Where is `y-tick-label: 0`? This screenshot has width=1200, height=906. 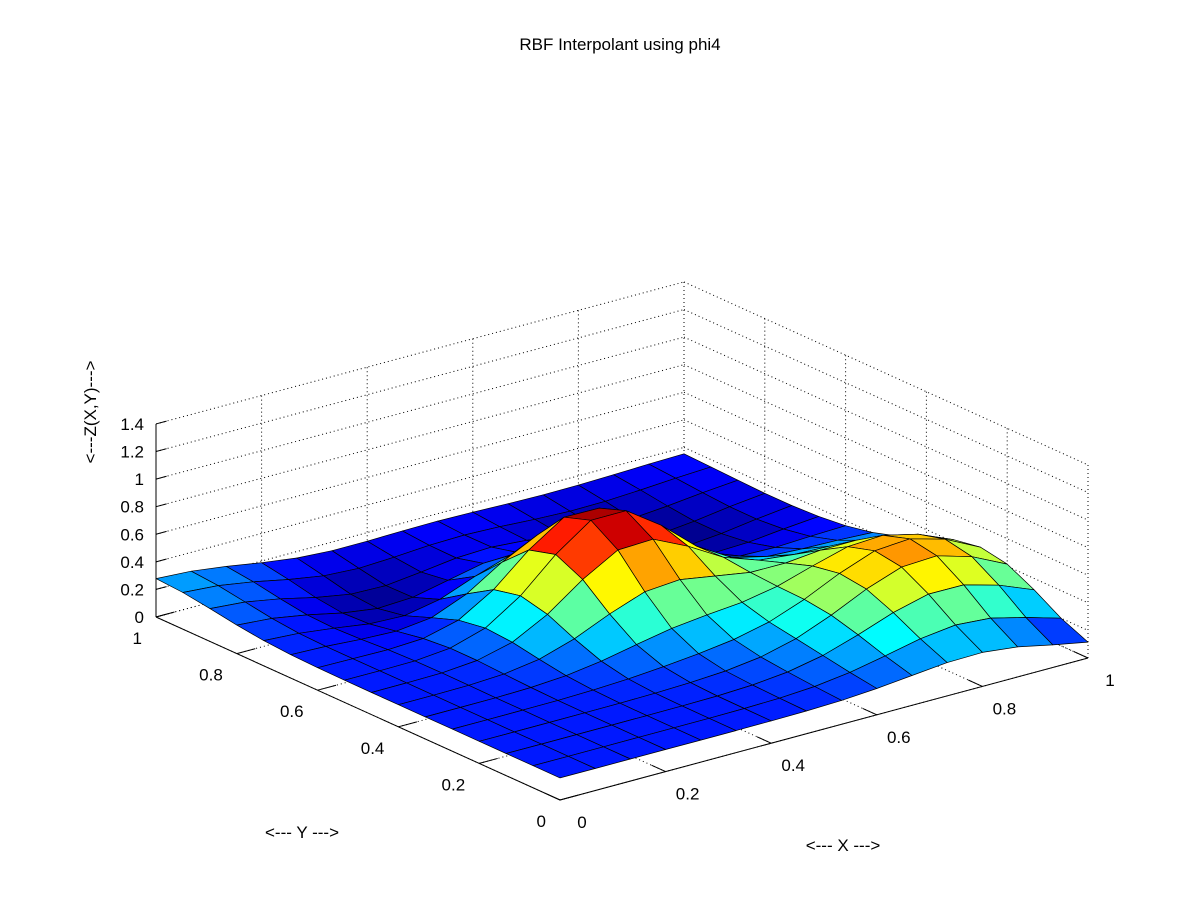 y-tick-label: 0 is located at coordinates (541, 821).